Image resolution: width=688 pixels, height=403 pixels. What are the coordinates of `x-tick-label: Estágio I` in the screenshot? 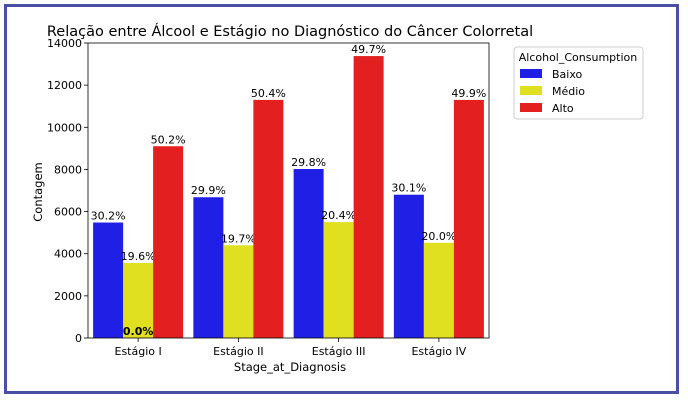 It's located at (138, 351).